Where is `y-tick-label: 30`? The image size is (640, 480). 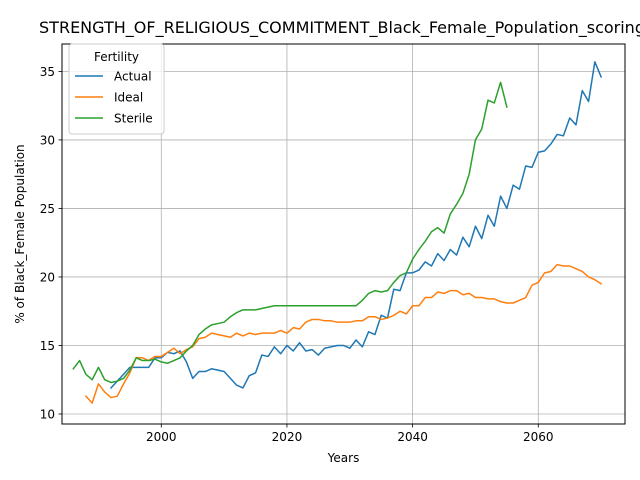 y-tick-label: 30 is located at coordinates (47, 140).